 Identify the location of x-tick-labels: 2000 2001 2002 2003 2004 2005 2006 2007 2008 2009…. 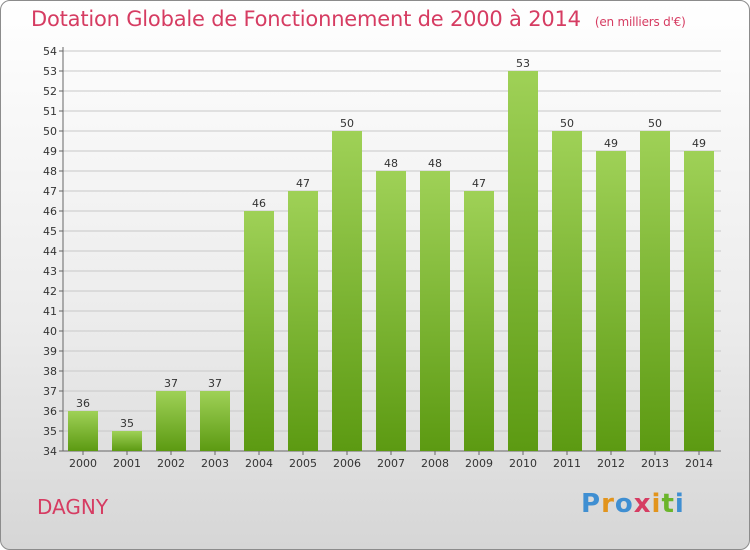
(391, 460).